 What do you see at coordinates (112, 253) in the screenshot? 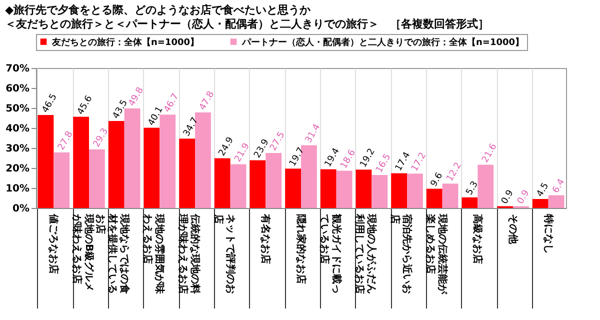
I see `x-tick-label: 現地ならではの食材を提供しているお店` at bounding box center [112, 253].